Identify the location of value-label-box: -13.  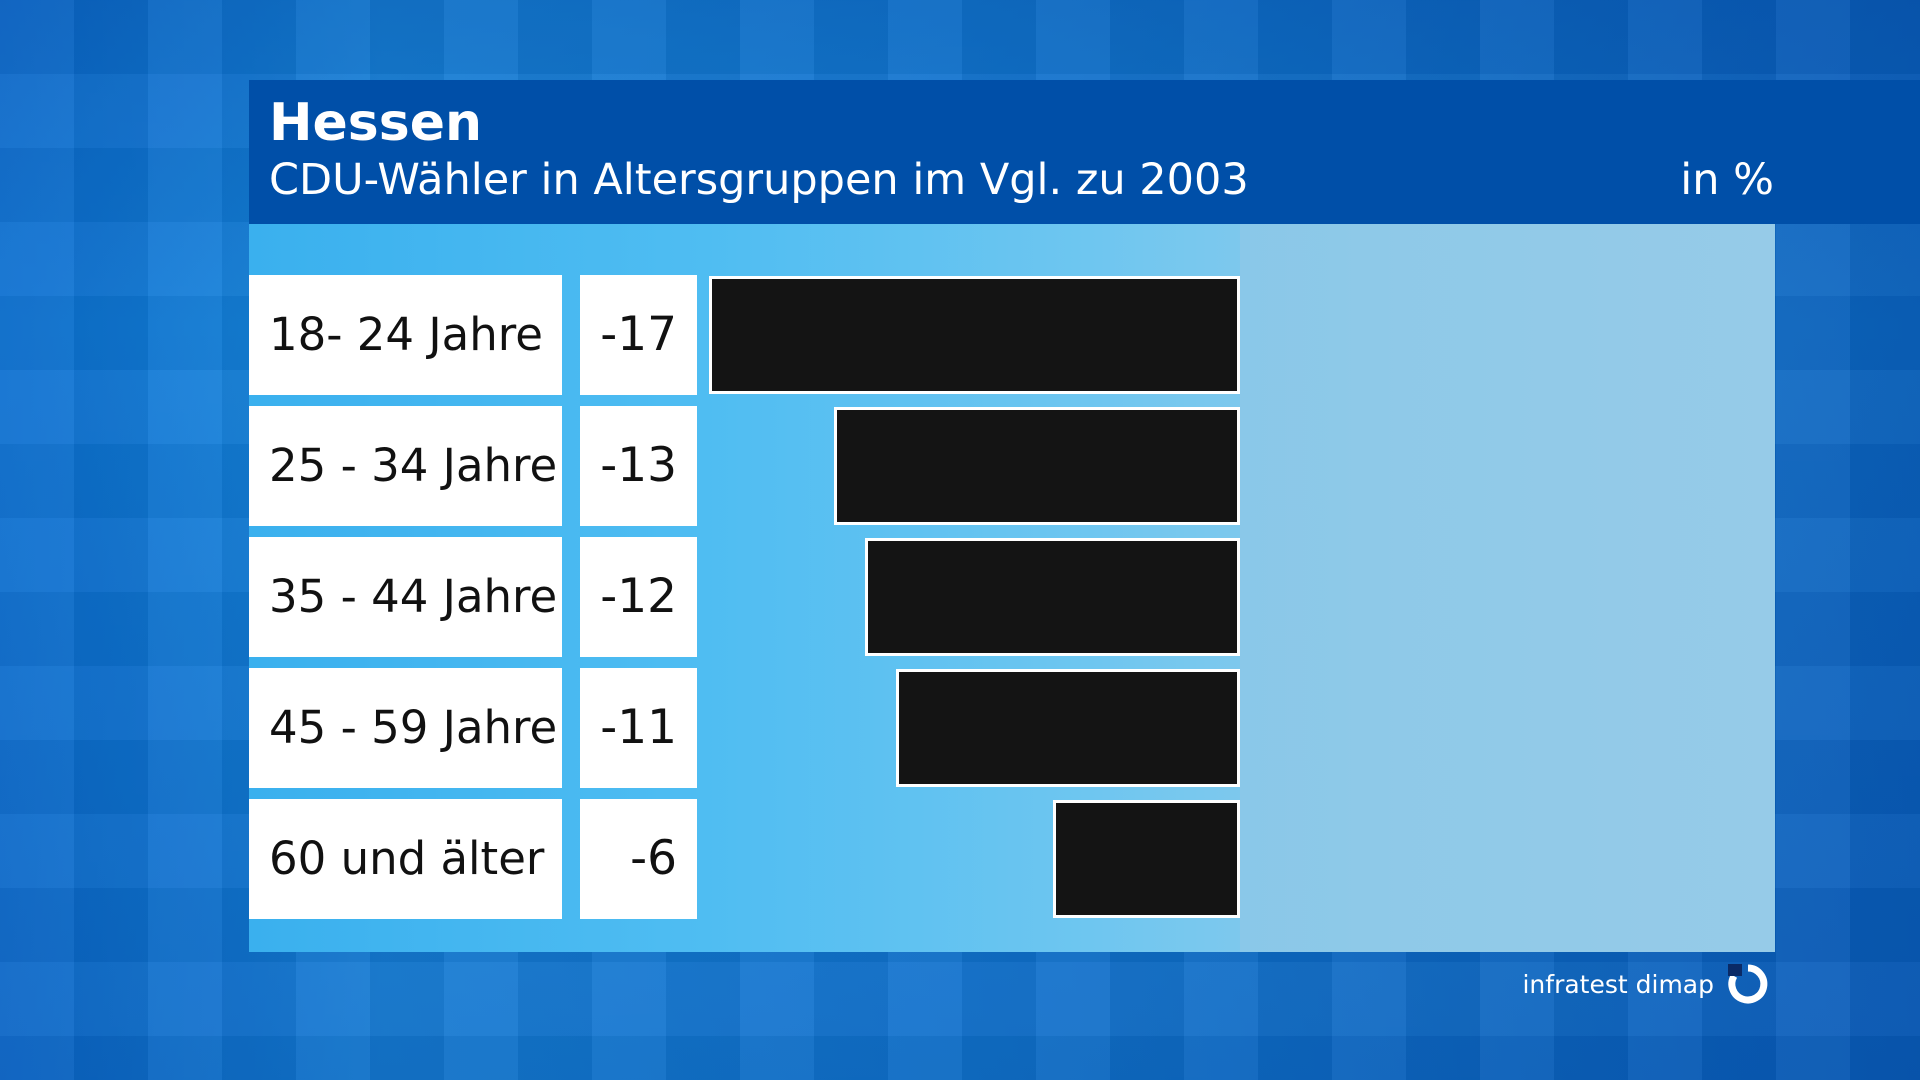
(638, 466).